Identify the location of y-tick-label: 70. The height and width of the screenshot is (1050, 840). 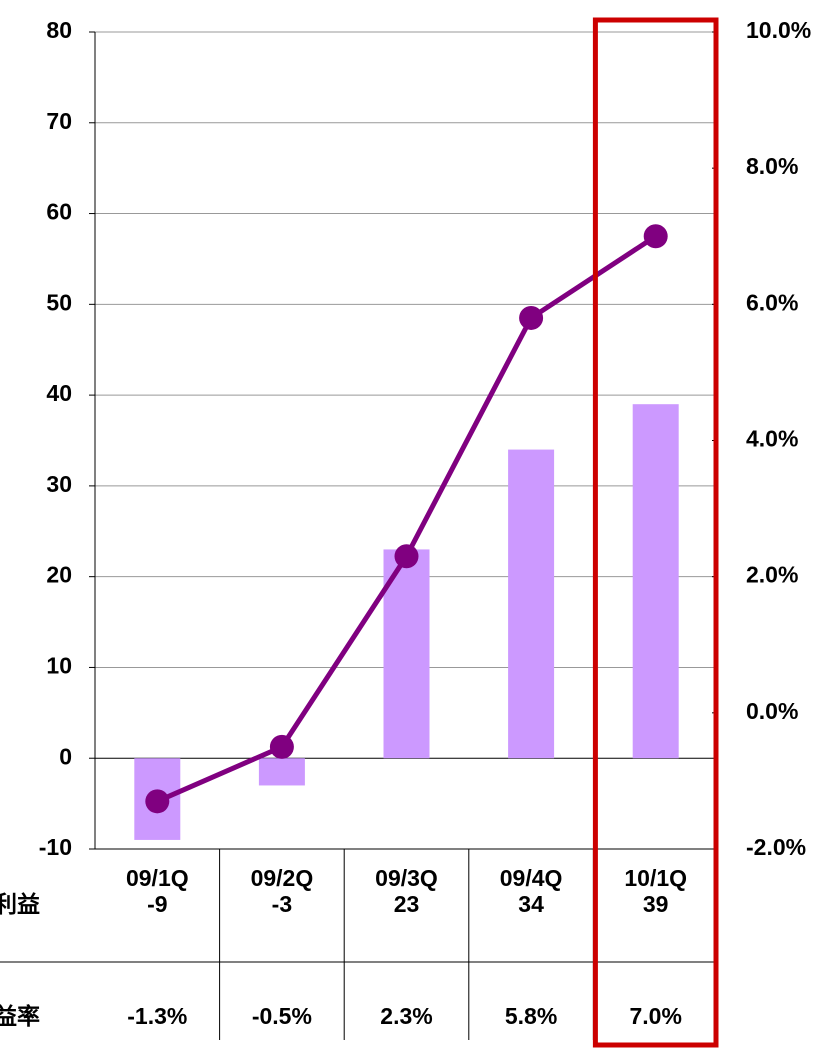
(59, 121).